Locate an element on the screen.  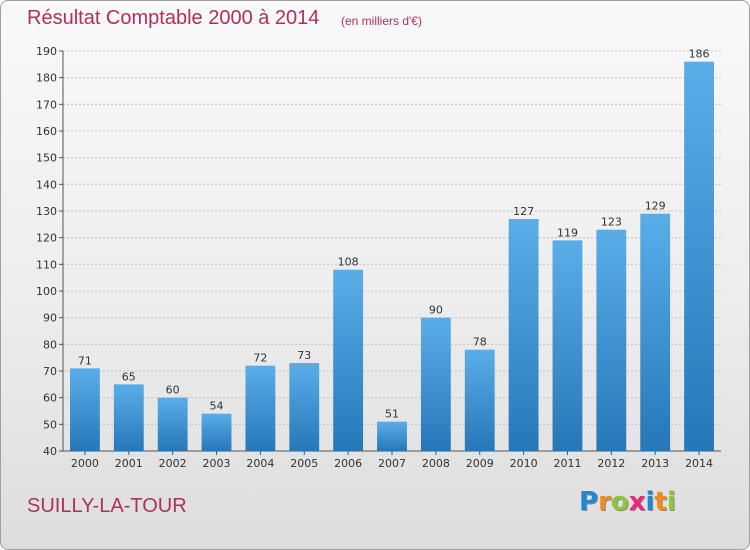
bar-value-label: 119 is located at coordinates (567, 232).